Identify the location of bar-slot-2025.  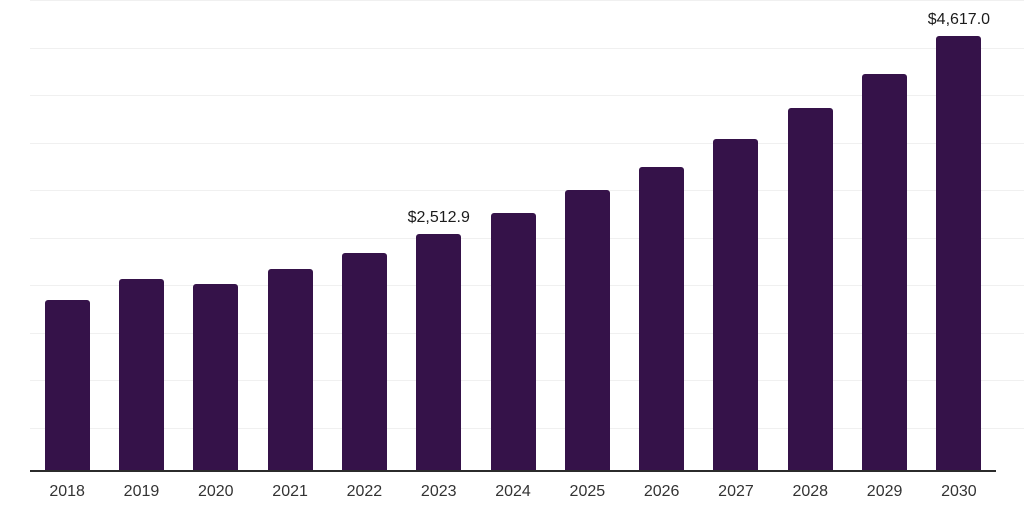
(587, 235).